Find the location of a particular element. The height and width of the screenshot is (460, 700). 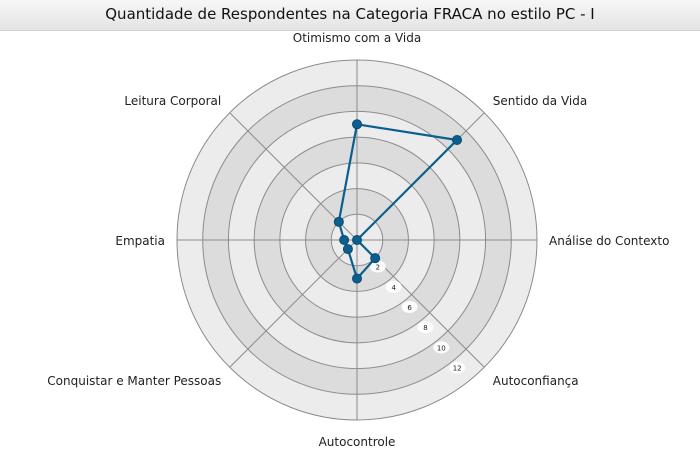

category-label: Análise do Contexto is located at coordinates (609, 241).